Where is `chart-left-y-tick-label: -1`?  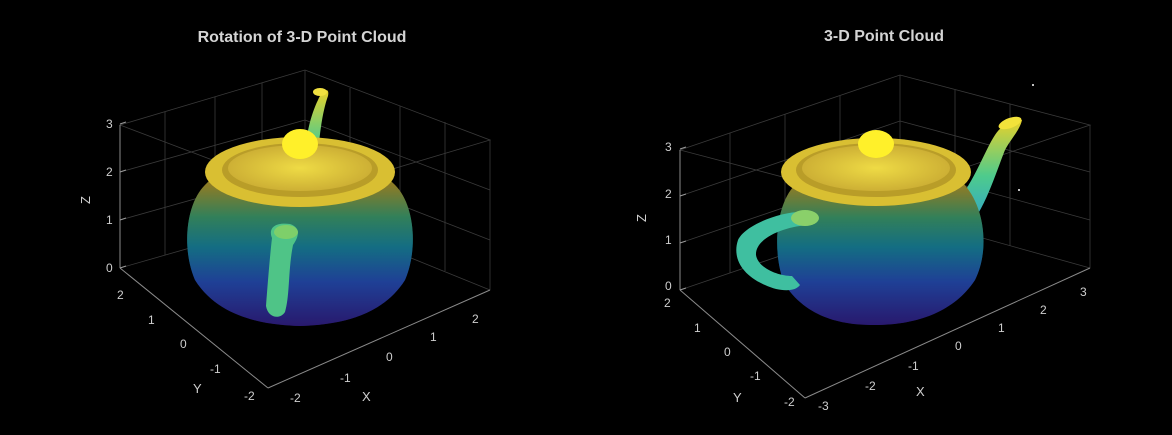
chart-left-y-tick-label: -1 is located at coordinates (215, 369).